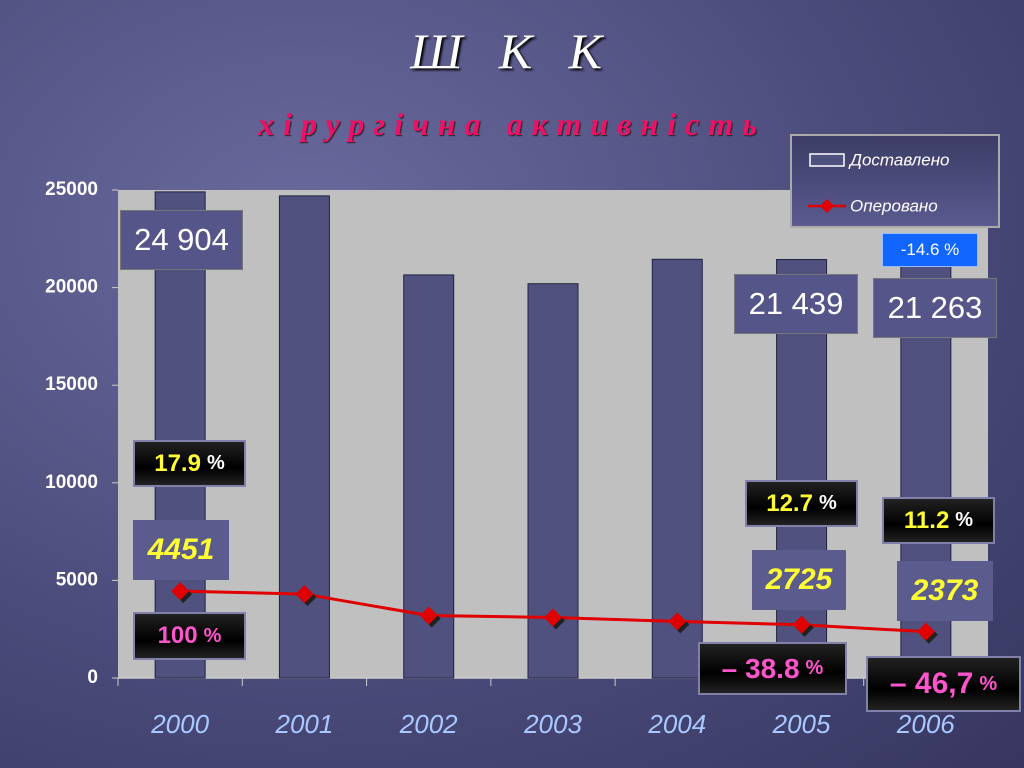 The width and height of the screenshot is (1024, 768). What do you see at coordinates (71, 287) in the screenshot?
I see `y-tick-label: 20000` at bounding box center [71, 287].